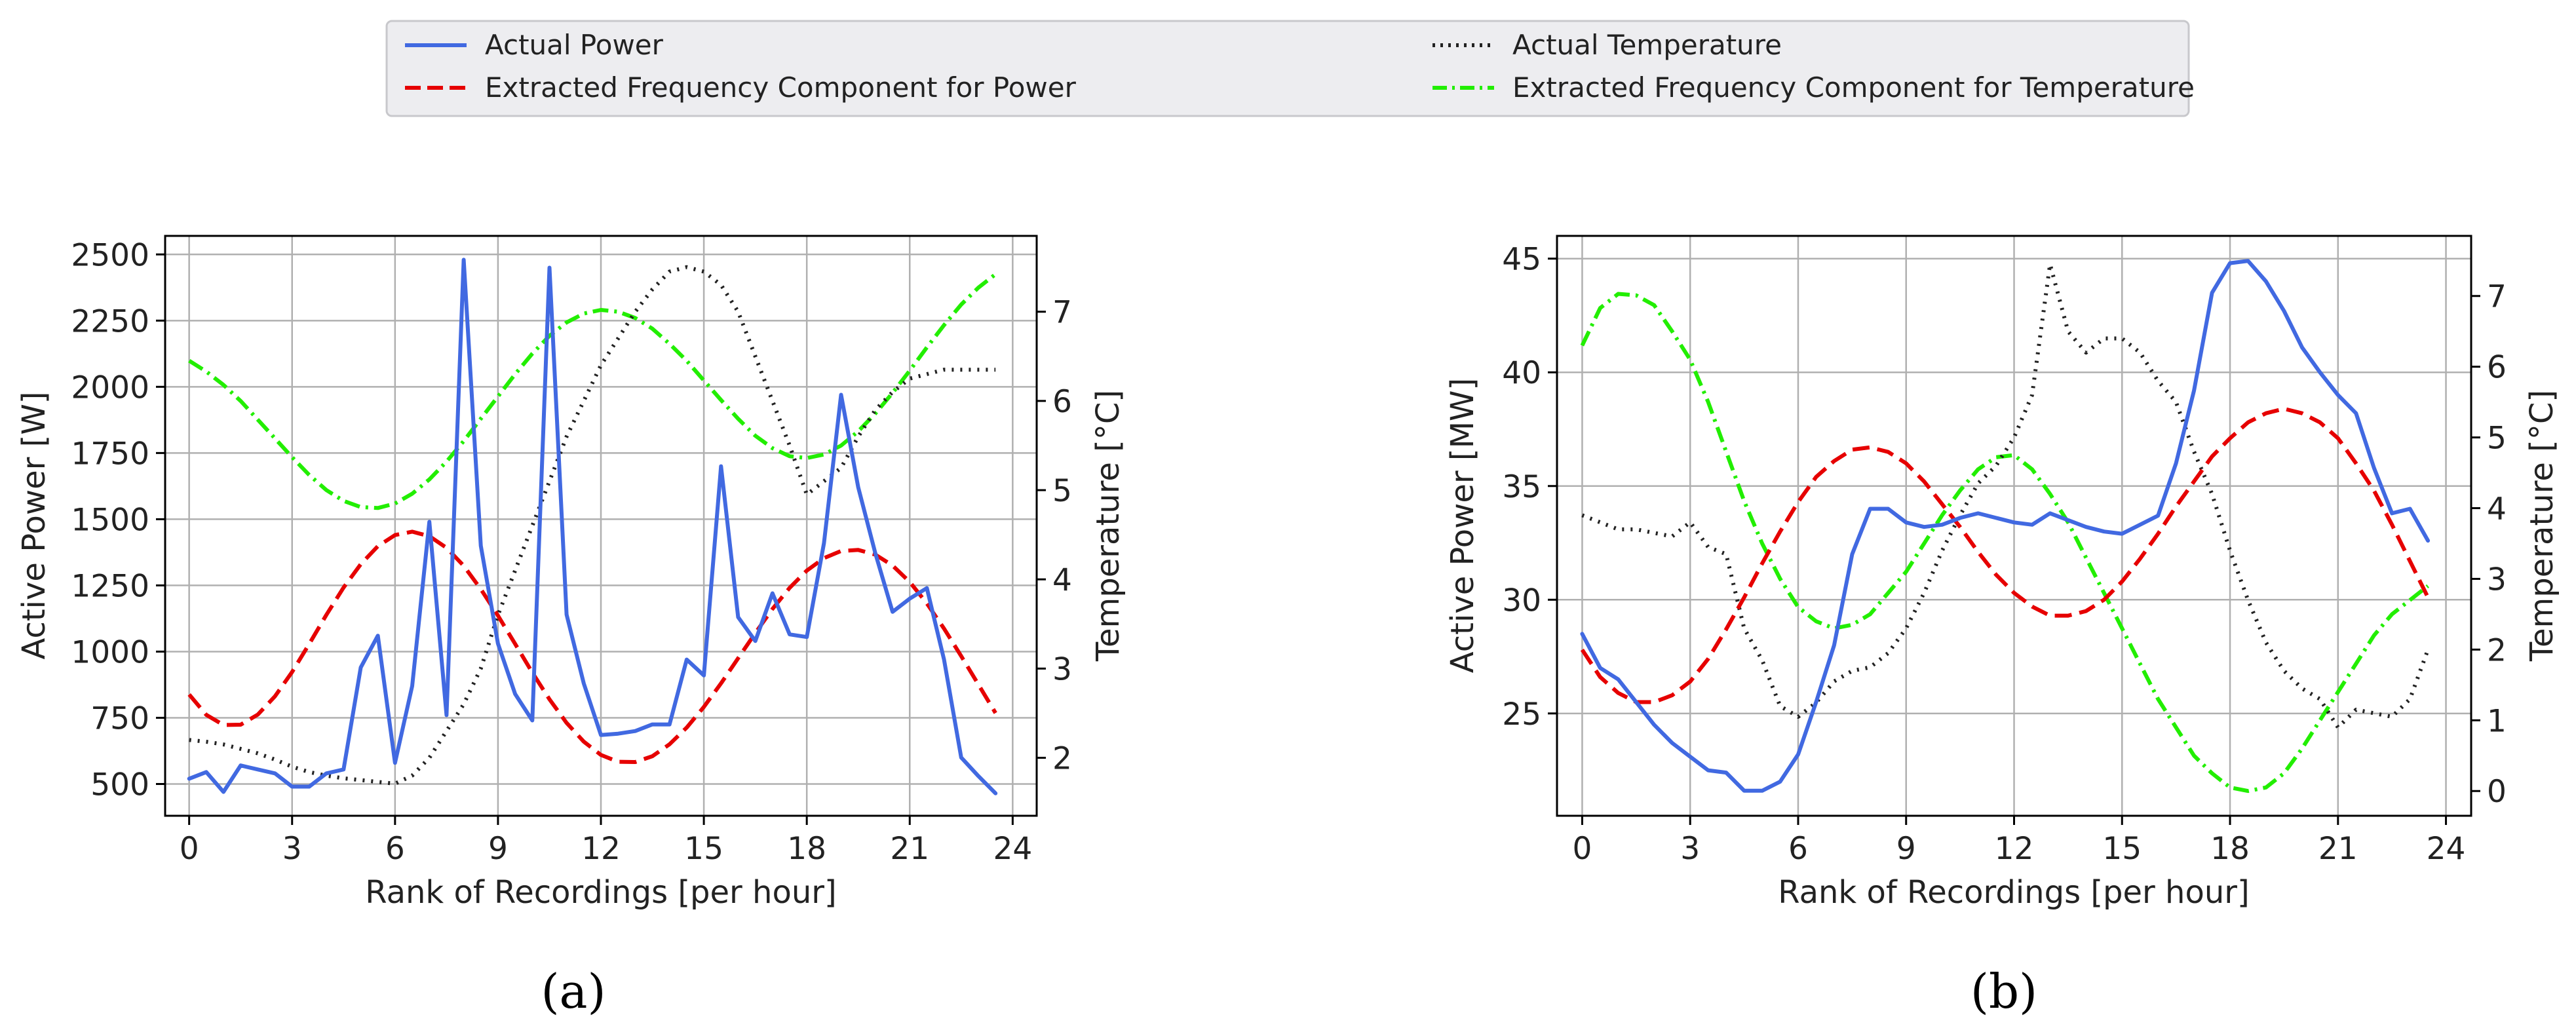 This screenshot has width=2576, height=1032. I want to click on series-line-power-component-b, so click(2005, 555).